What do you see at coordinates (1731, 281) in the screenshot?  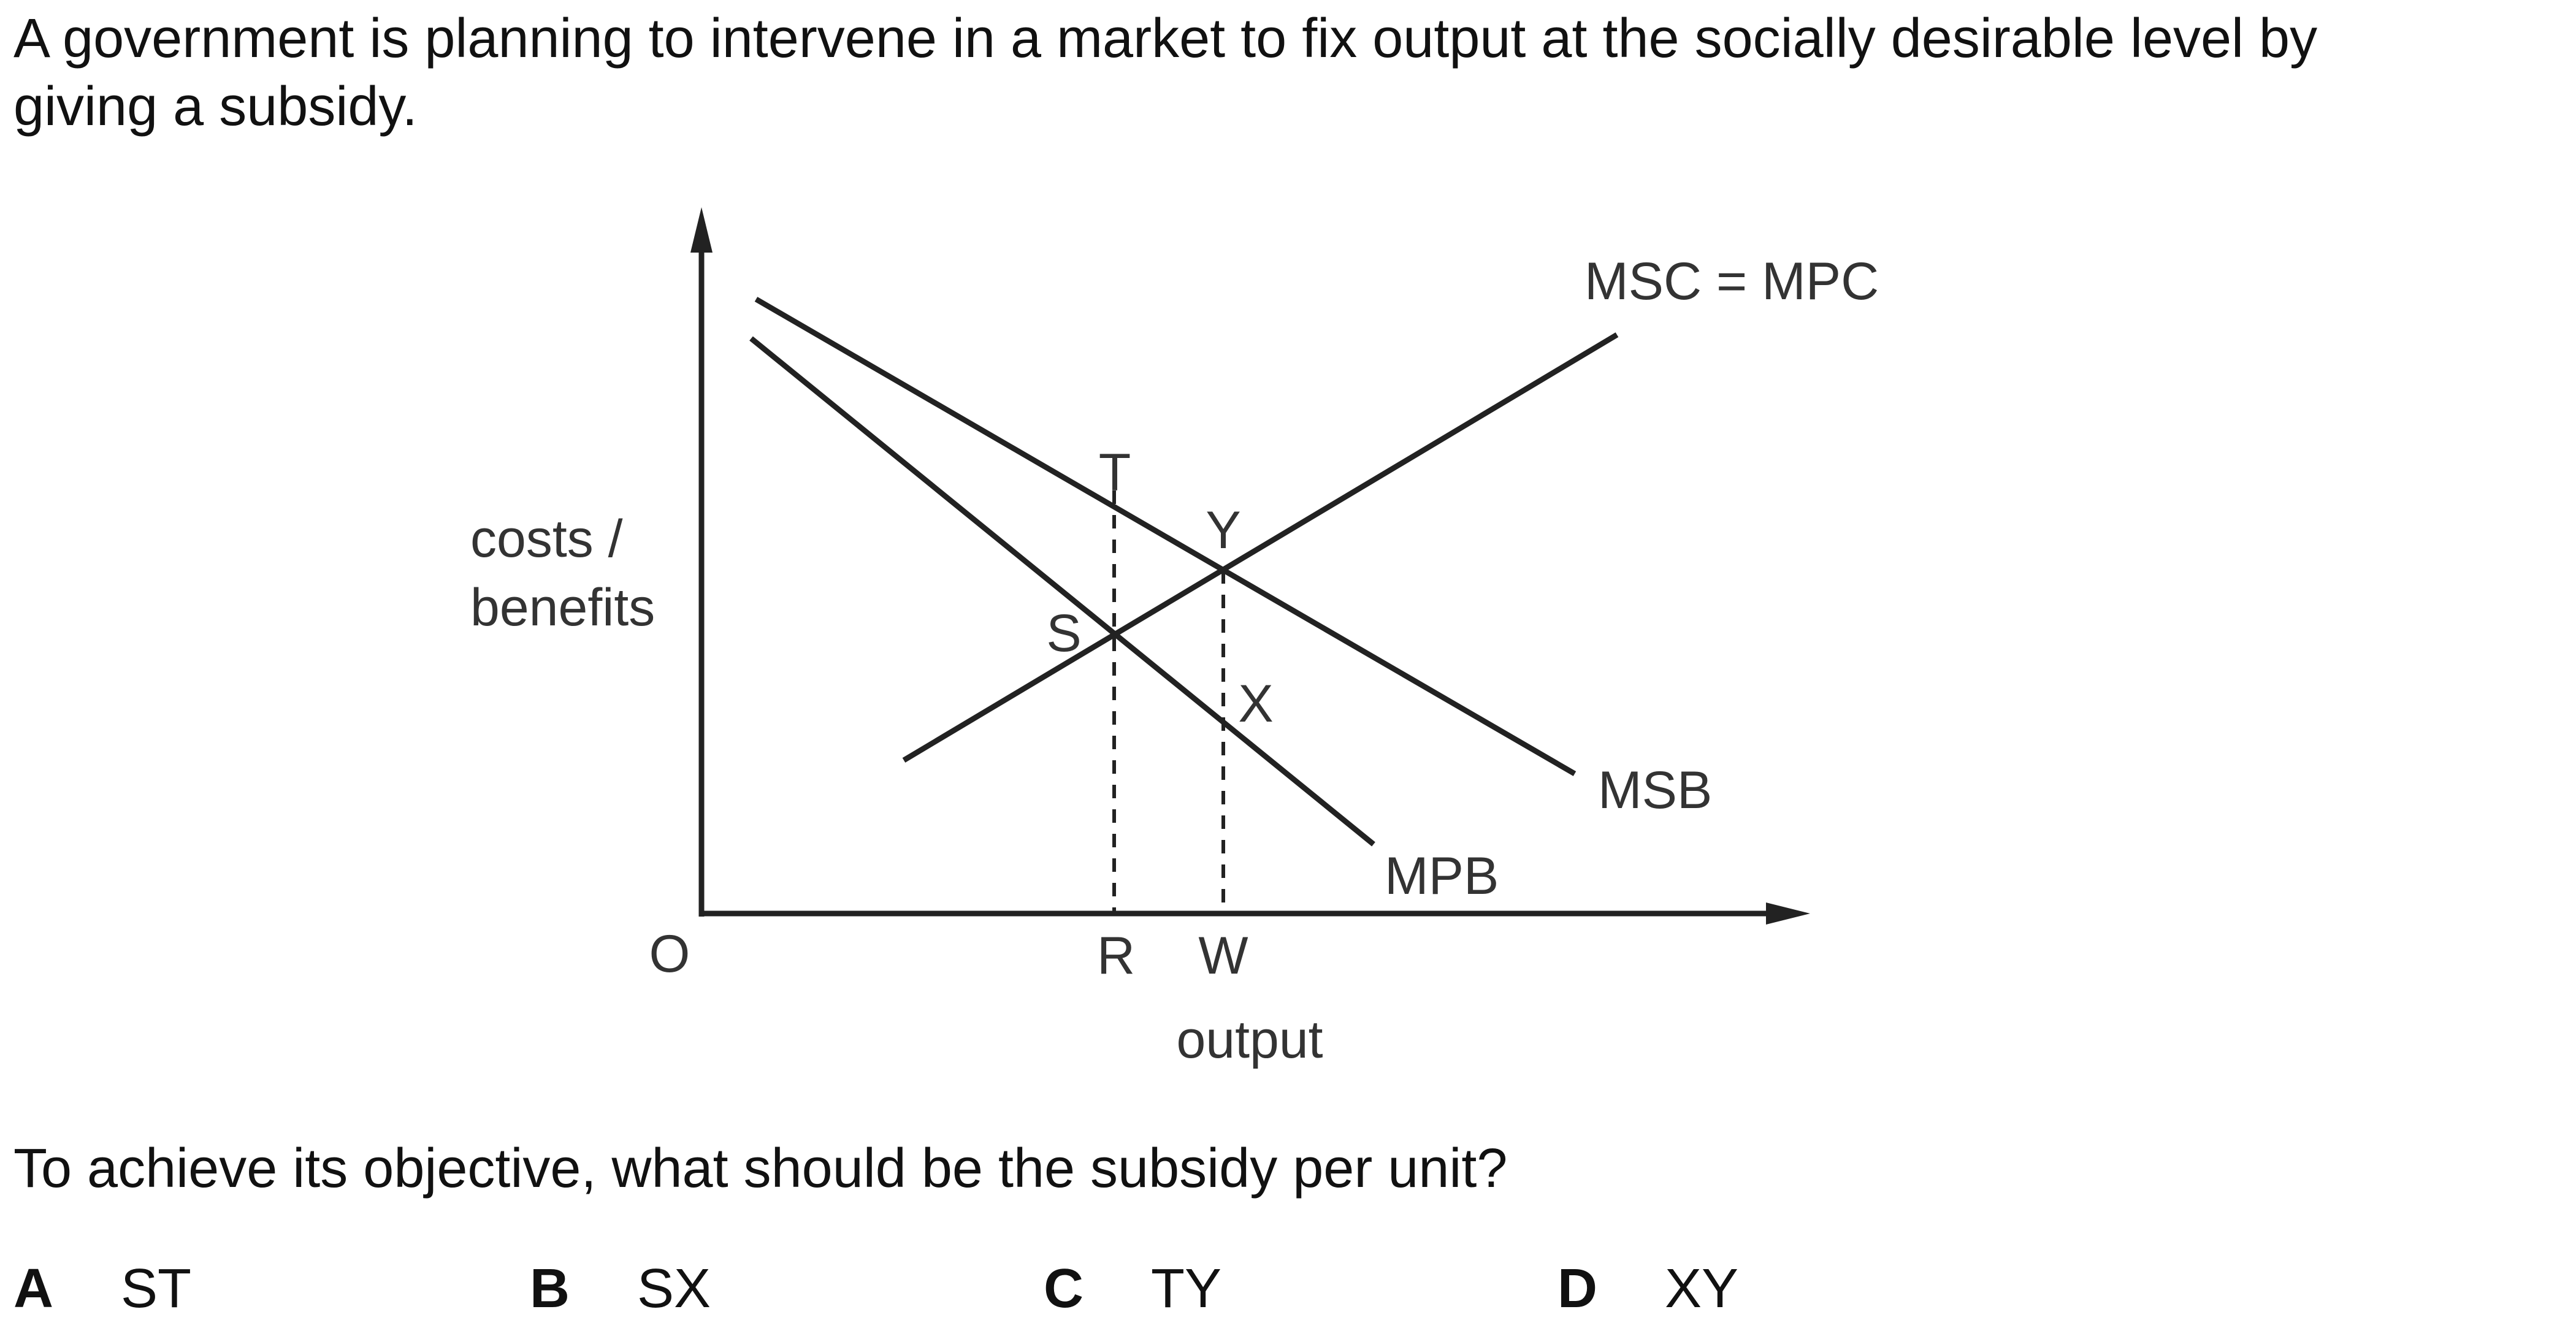 I see `msc-mpc-label: MSC = MPC` at bounding box center [1731, 281].